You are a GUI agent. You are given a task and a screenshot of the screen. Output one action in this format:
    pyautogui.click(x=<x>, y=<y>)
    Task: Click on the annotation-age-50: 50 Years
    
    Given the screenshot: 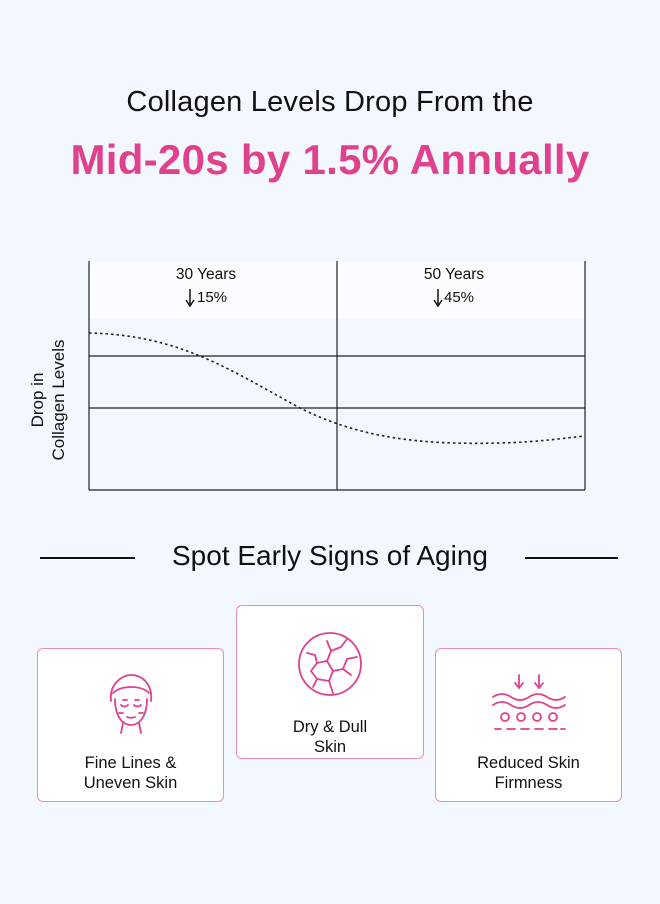 What is the action you would take?
    pyautogui.click(x=454, y=274)
    